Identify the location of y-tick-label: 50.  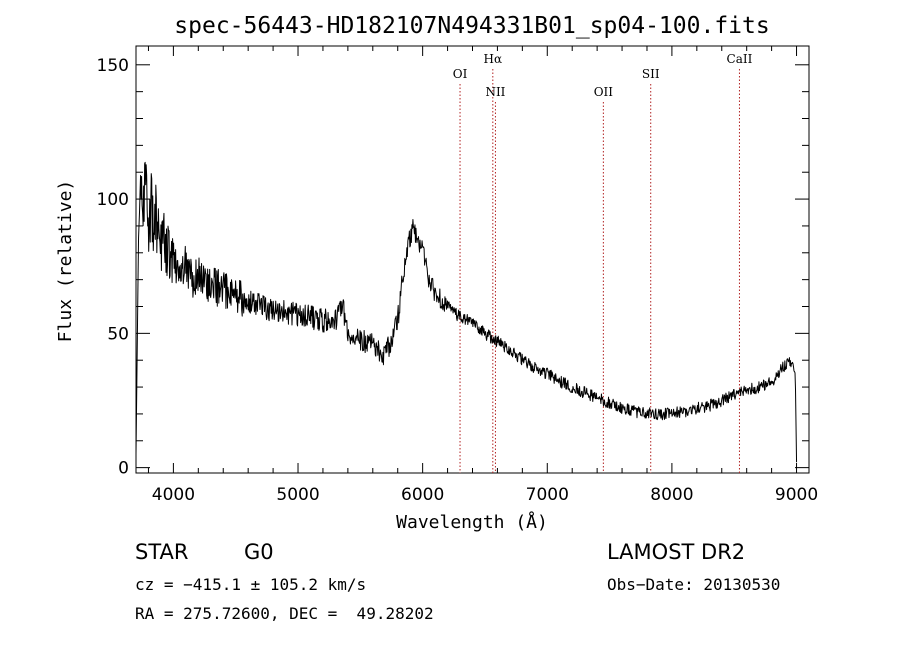
(118, 334).